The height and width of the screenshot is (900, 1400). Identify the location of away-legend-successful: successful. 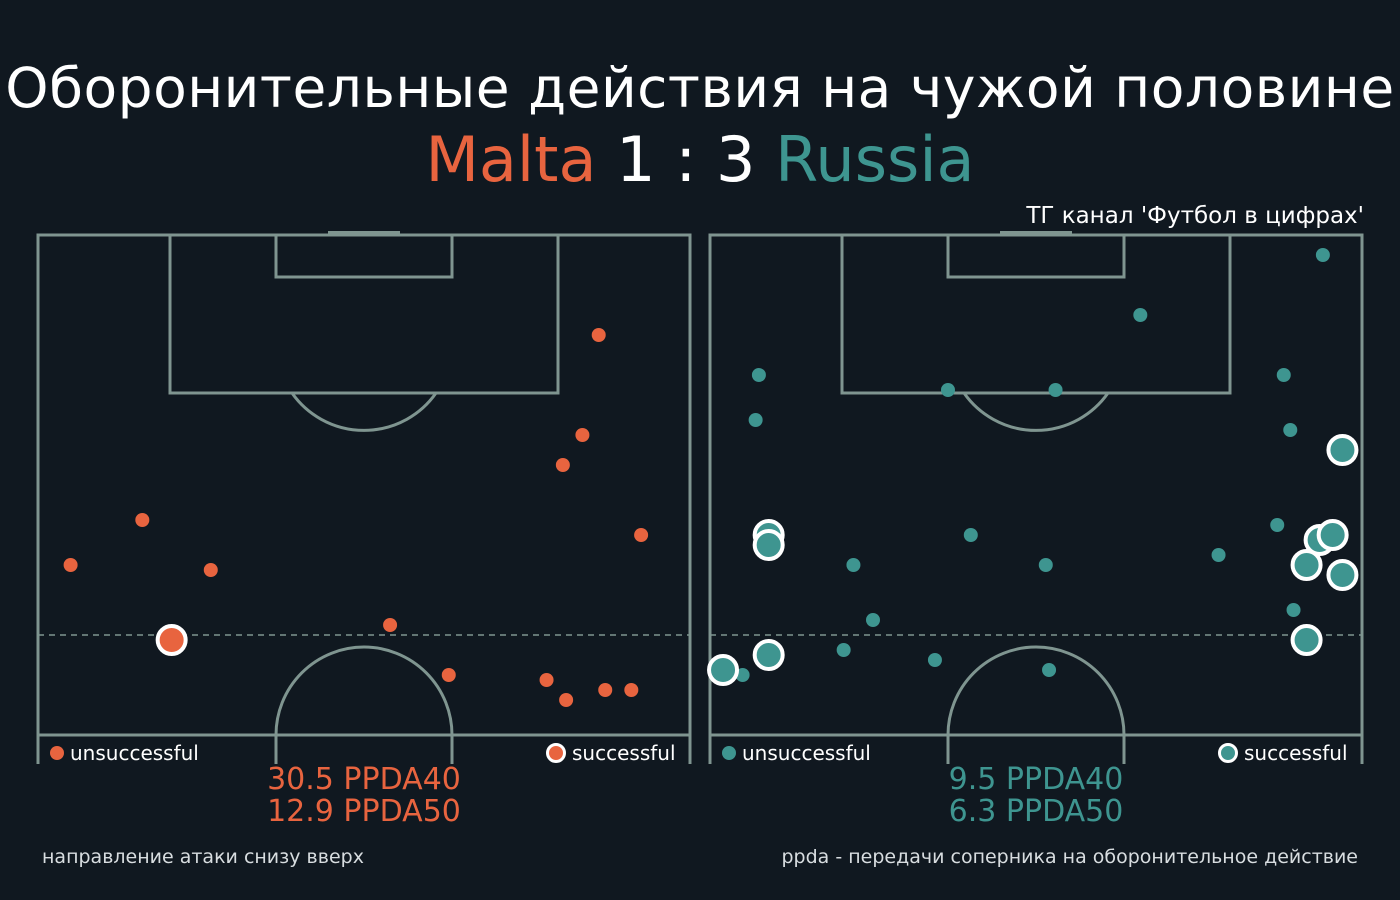
(1283, 753).